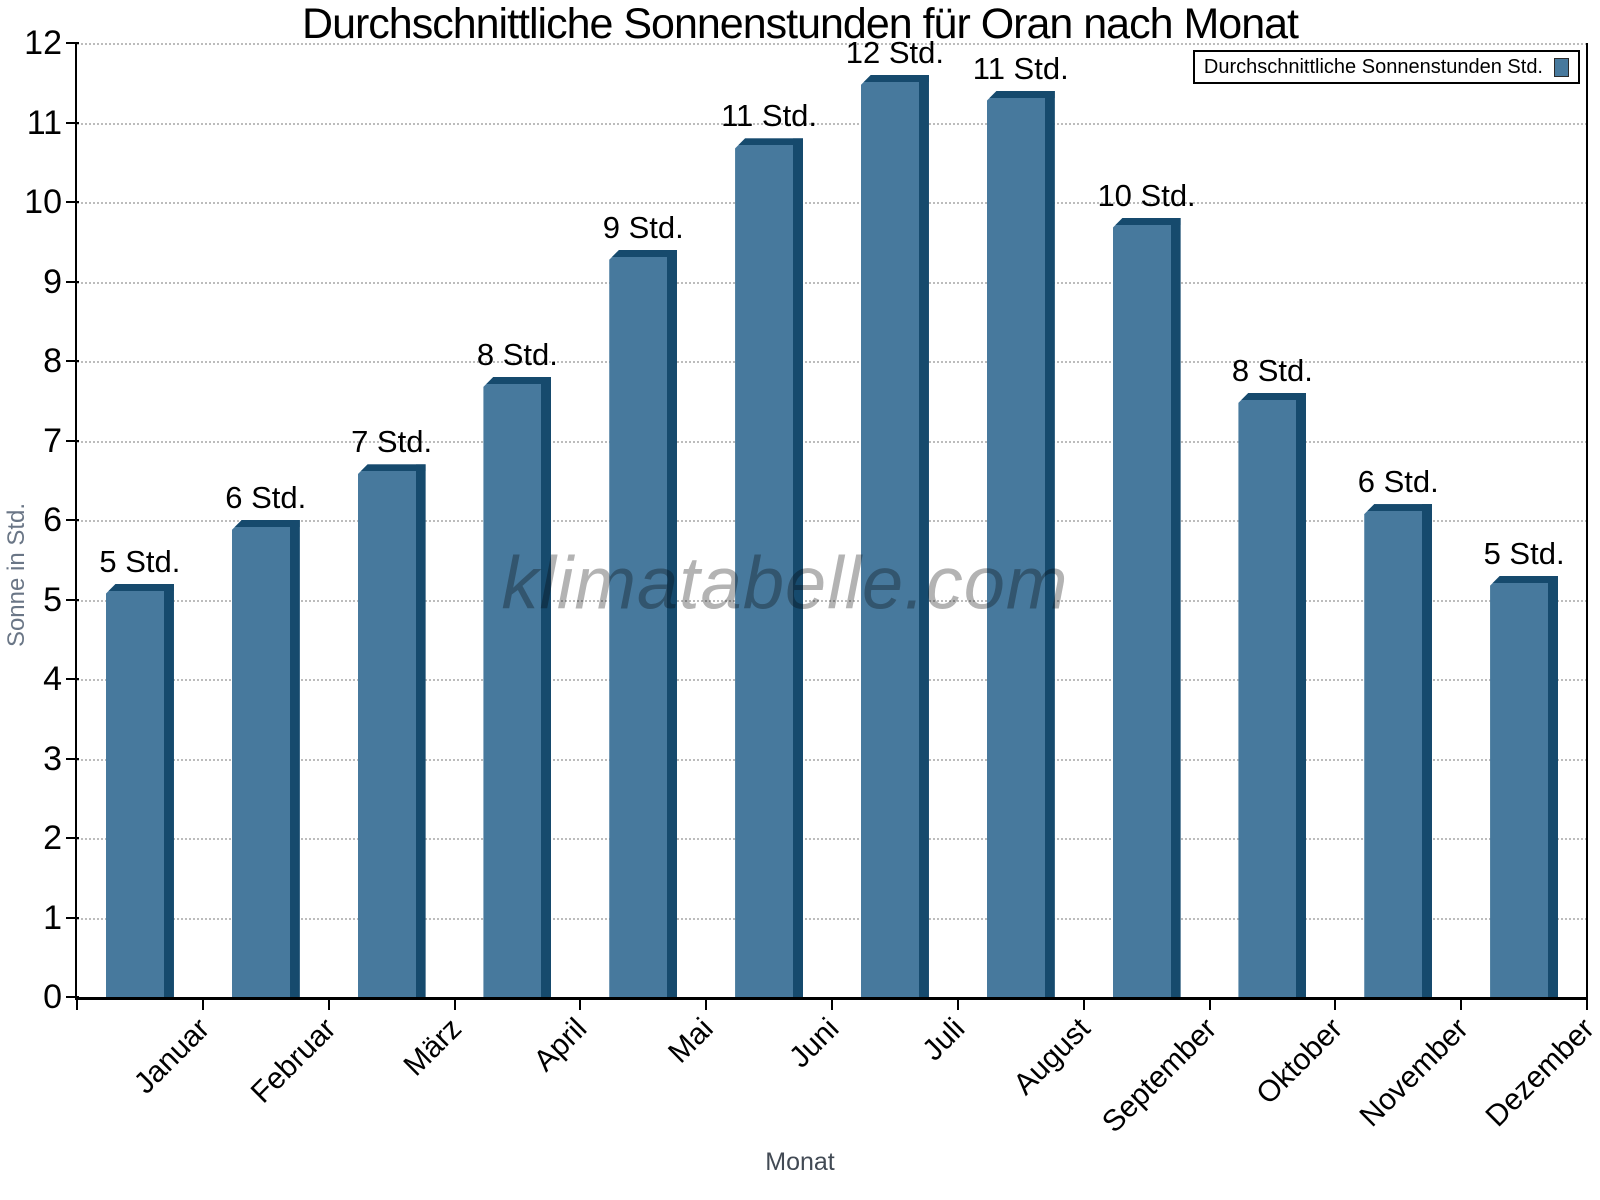 This screenshot has height=1200, width=1600. What do you see at coordinates (1524, 786) in the screenshot?
I see `bar-dezember` at bounding box center [1524, 786].